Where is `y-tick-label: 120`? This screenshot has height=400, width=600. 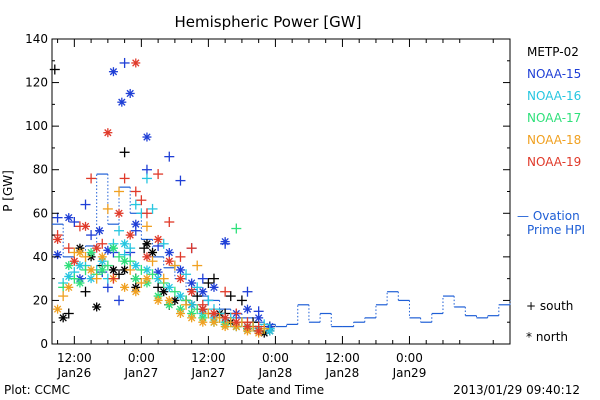 y-tick-label: 120 is located at coordinates (36, 83).